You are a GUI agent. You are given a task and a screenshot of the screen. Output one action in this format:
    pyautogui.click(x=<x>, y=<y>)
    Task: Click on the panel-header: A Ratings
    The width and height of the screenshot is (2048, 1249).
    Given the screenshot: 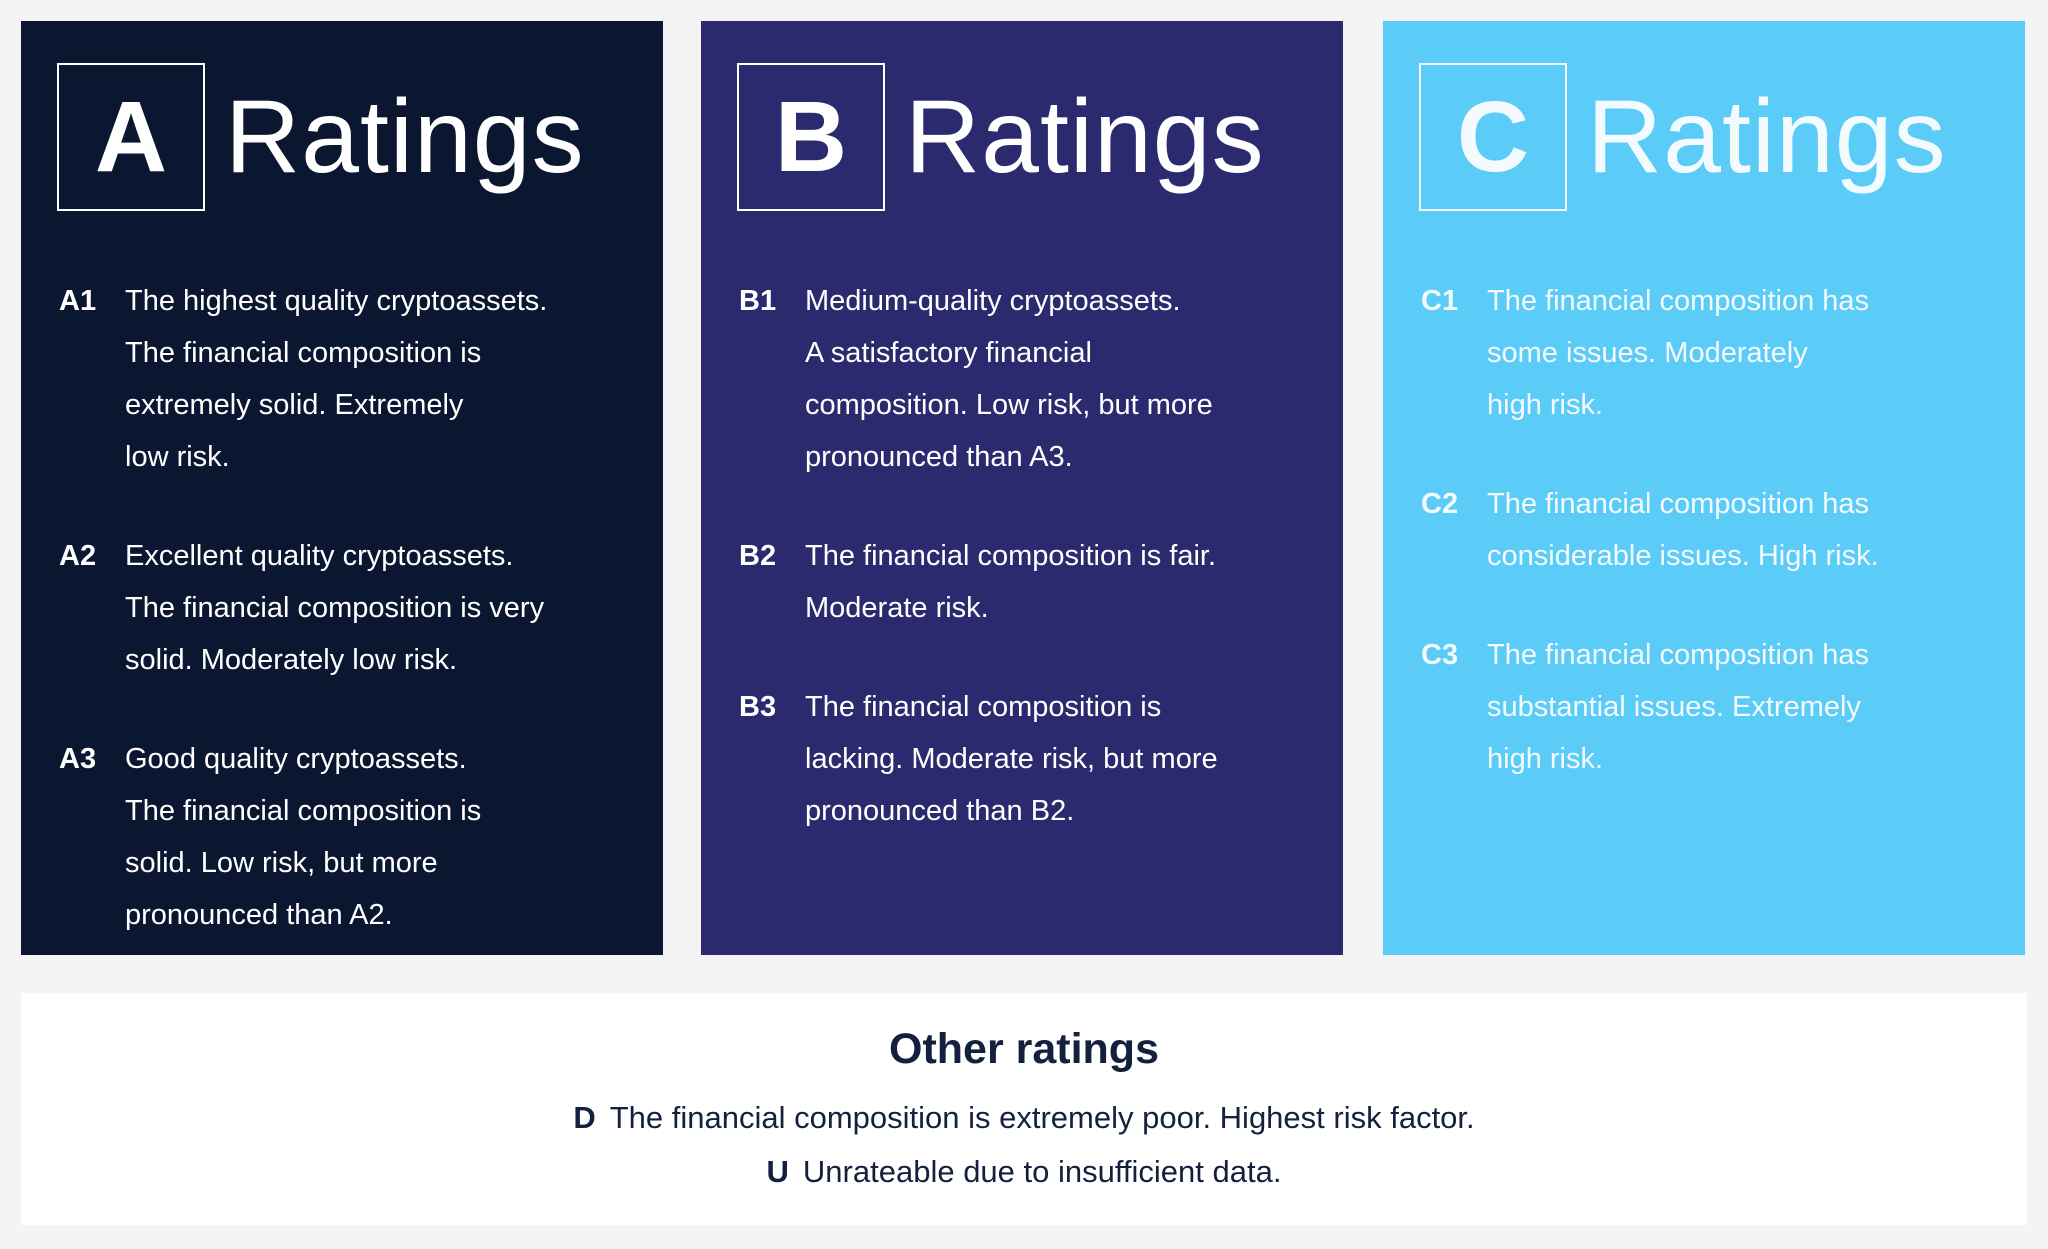 What is the action you would take?
    pyautogui.click(x=321, y=137)
    